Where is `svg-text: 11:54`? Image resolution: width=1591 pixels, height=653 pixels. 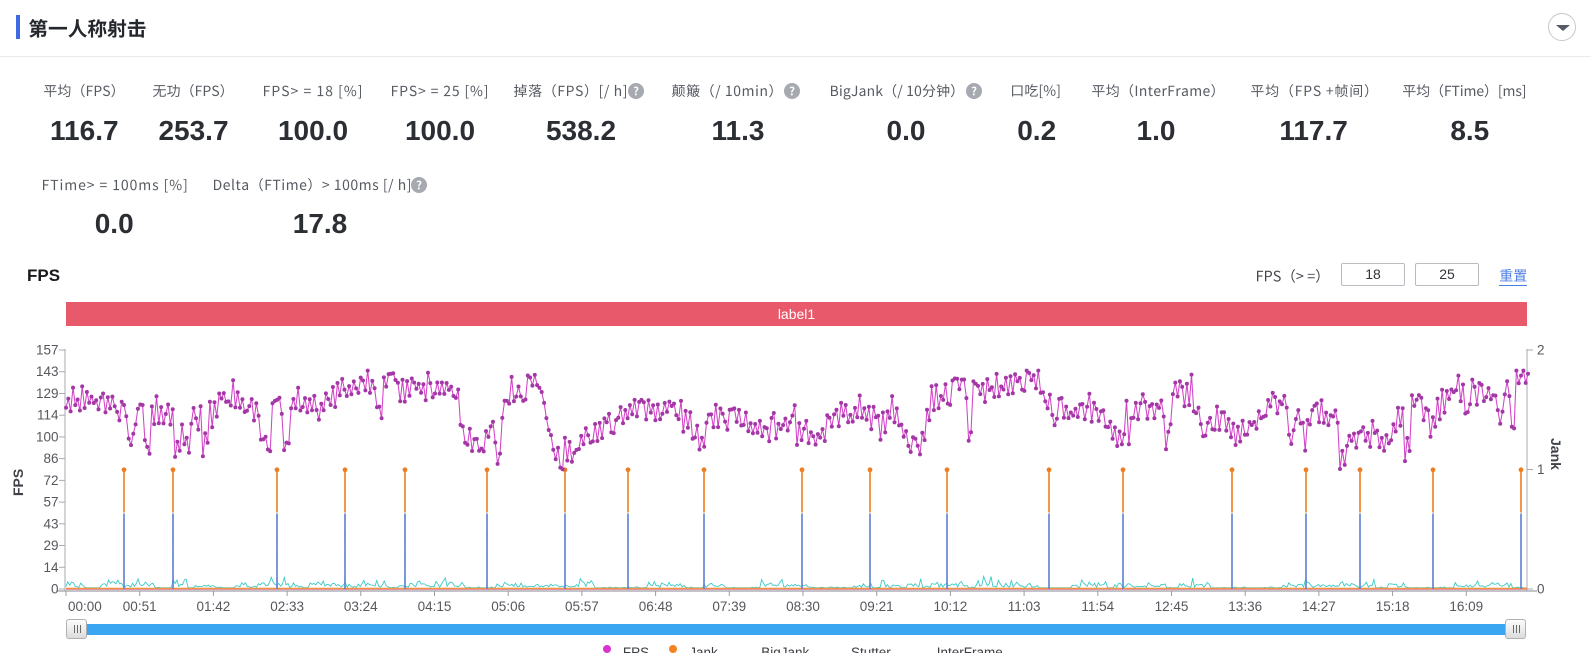
svg-text: 11:54 is located at coordinates (1097, 606).